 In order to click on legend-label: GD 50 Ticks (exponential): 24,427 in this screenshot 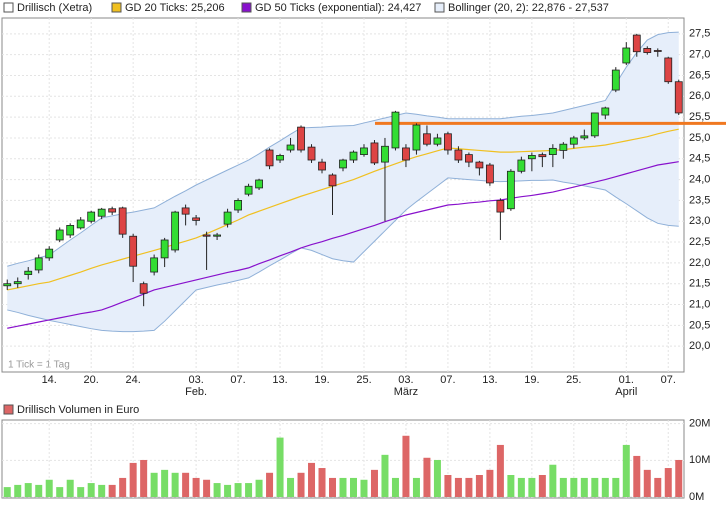, I will do `click(338, 8)`.